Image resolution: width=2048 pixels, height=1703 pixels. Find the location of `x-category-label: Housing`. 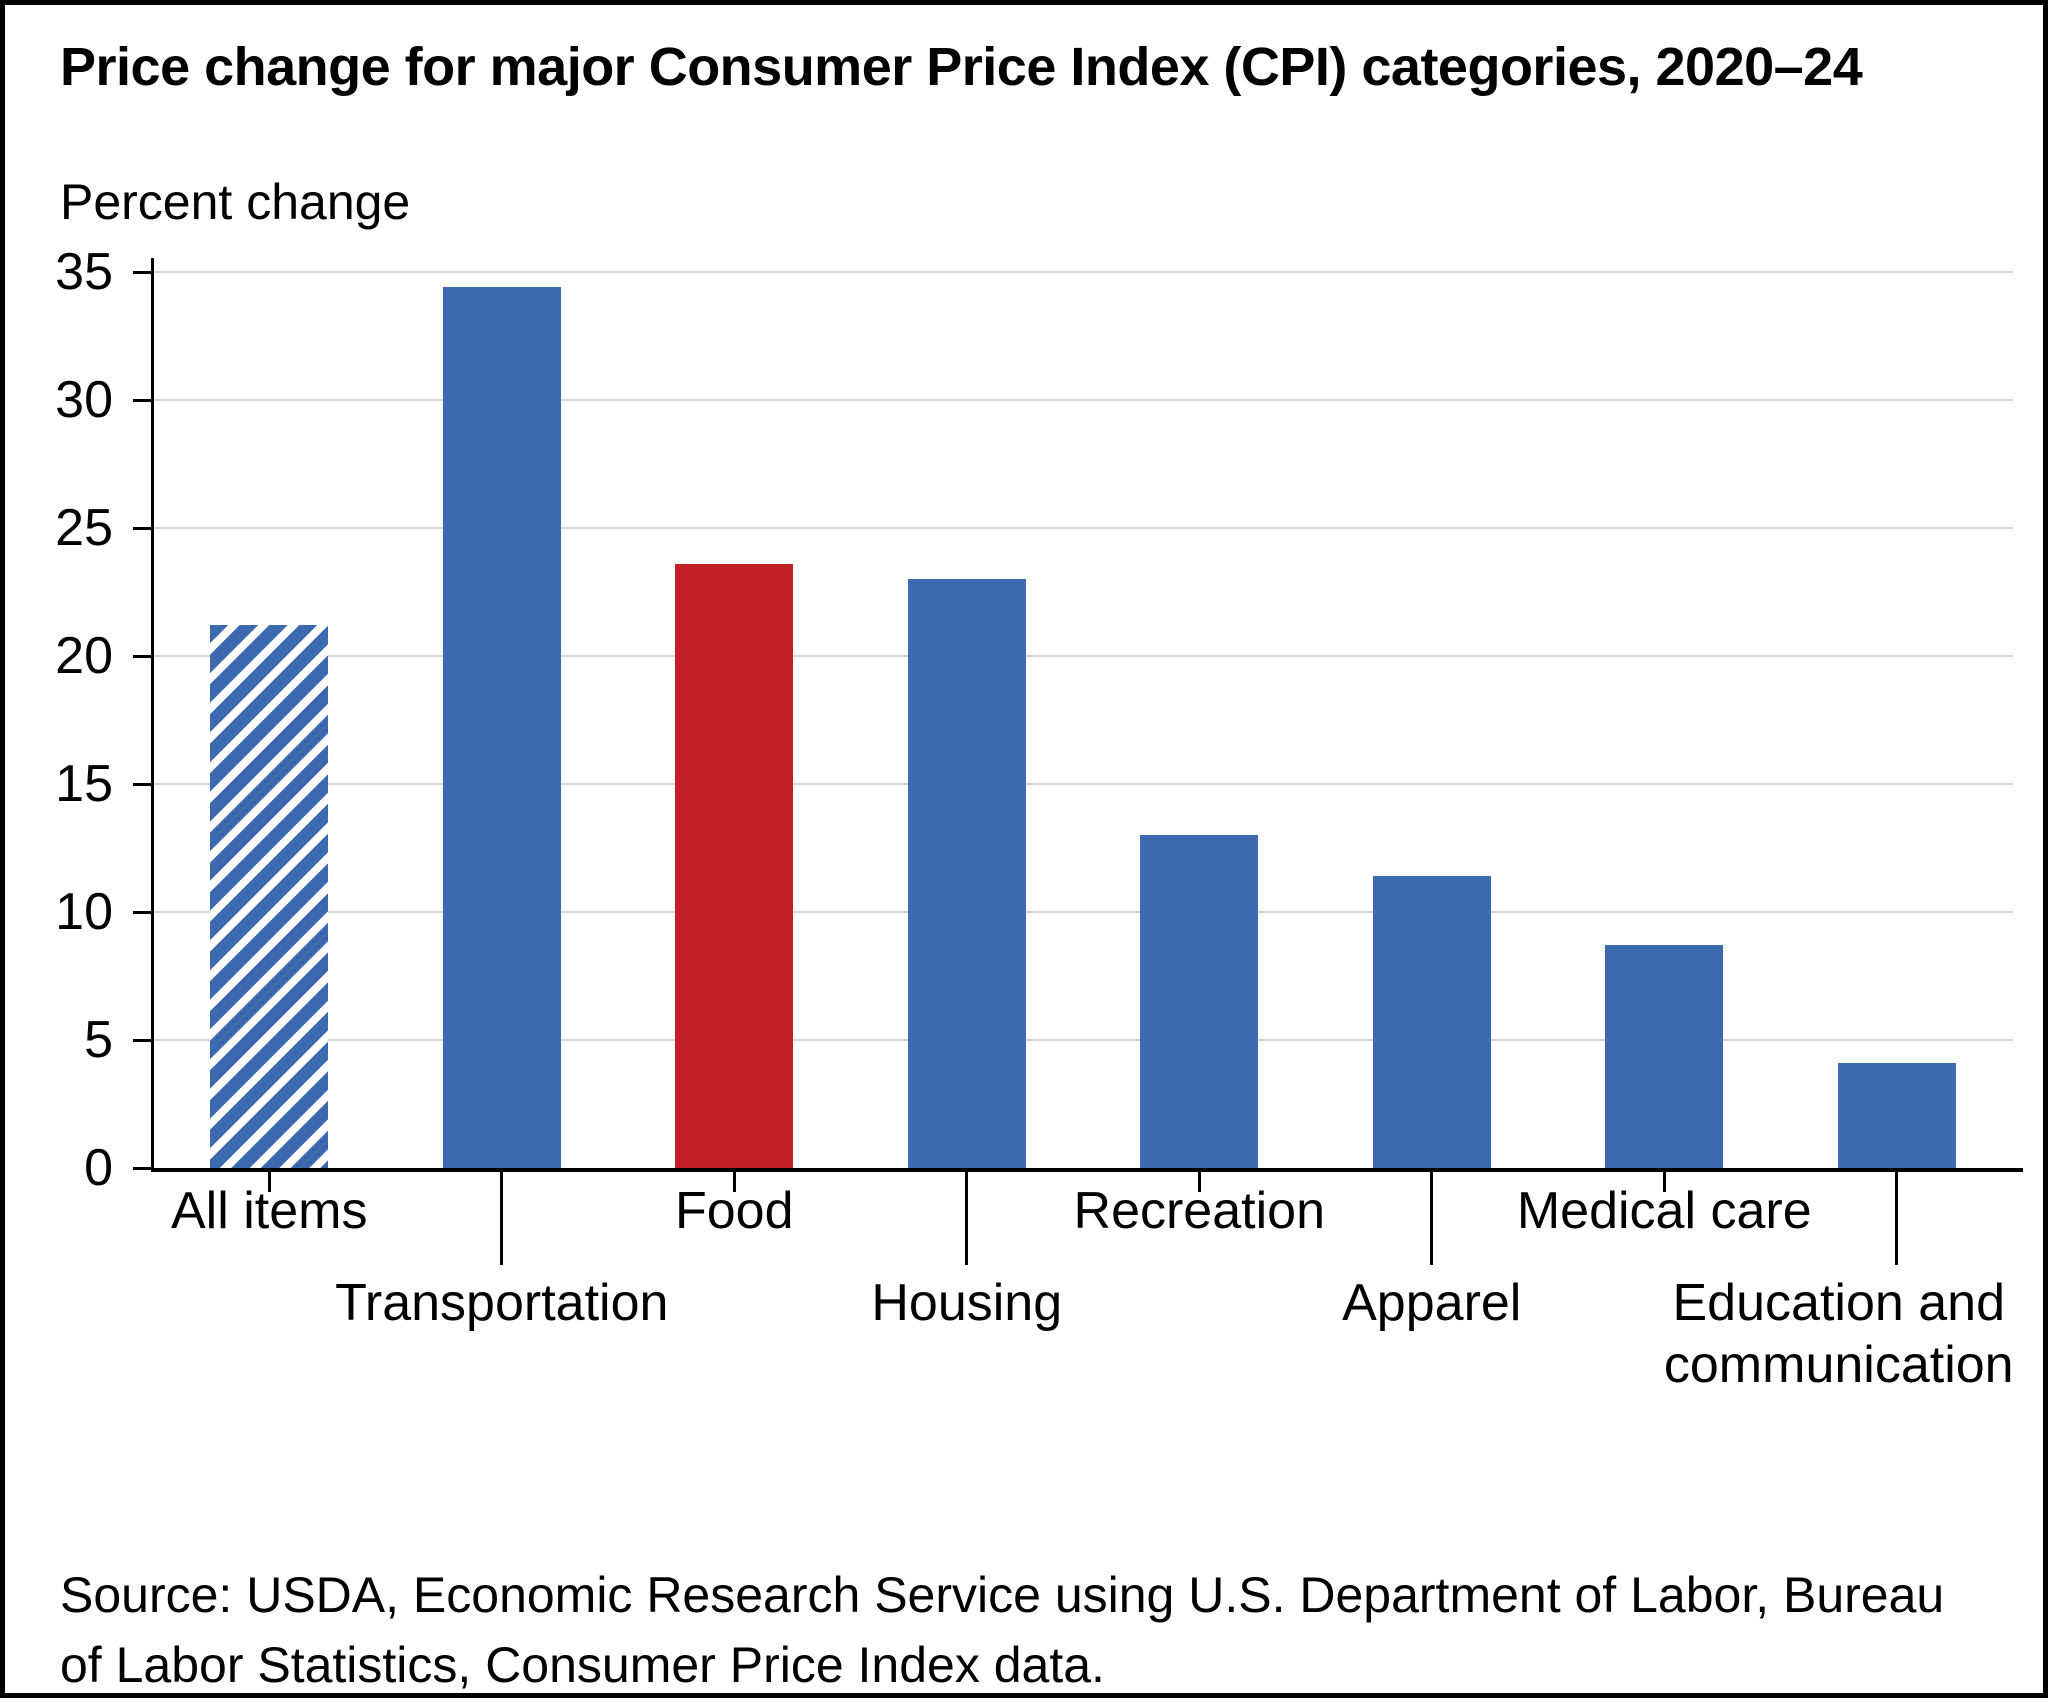

x-category-label: Housing is located at coordinates (967, 1303).